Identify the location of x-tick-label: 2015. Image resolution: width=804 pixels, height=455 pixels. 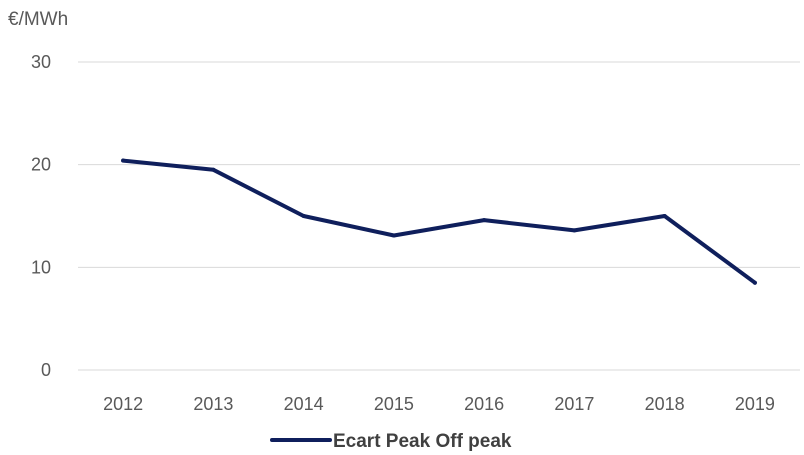
(394, 404).